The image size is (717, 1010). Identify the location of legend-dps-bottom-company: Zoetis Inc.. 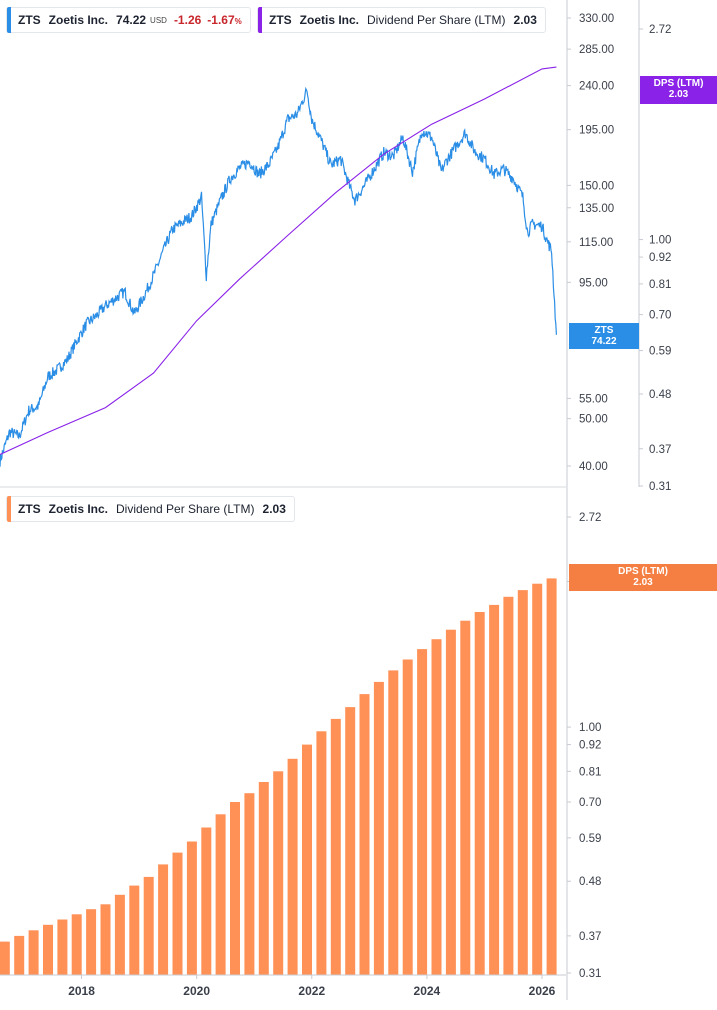
(78, 509).